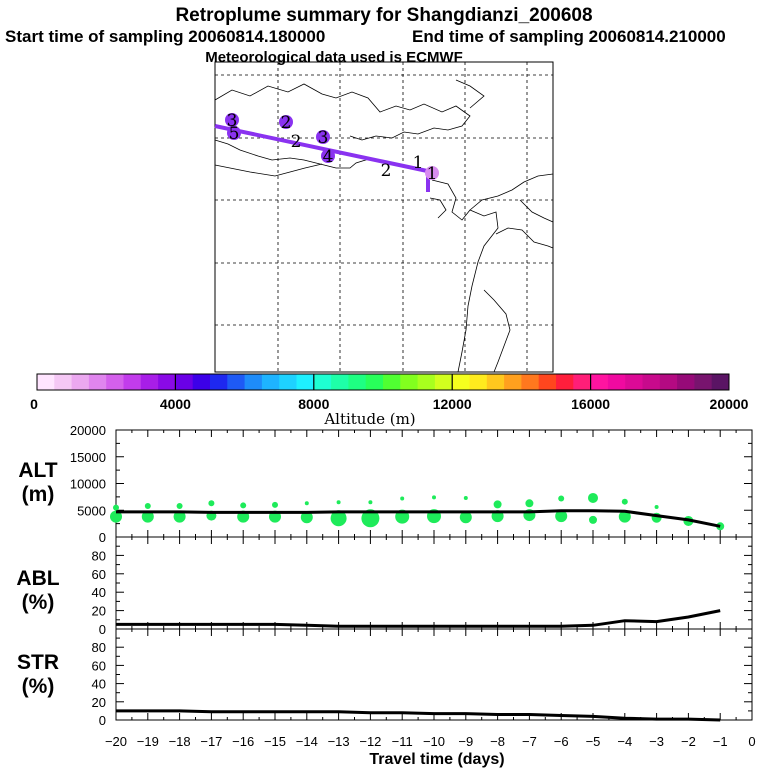 This screenshot has height=768, width=768. What do you see at coordinates (328, 157) in the screenshot?
I see `map-cluster-number: 4` at bounding box center [328, 157].